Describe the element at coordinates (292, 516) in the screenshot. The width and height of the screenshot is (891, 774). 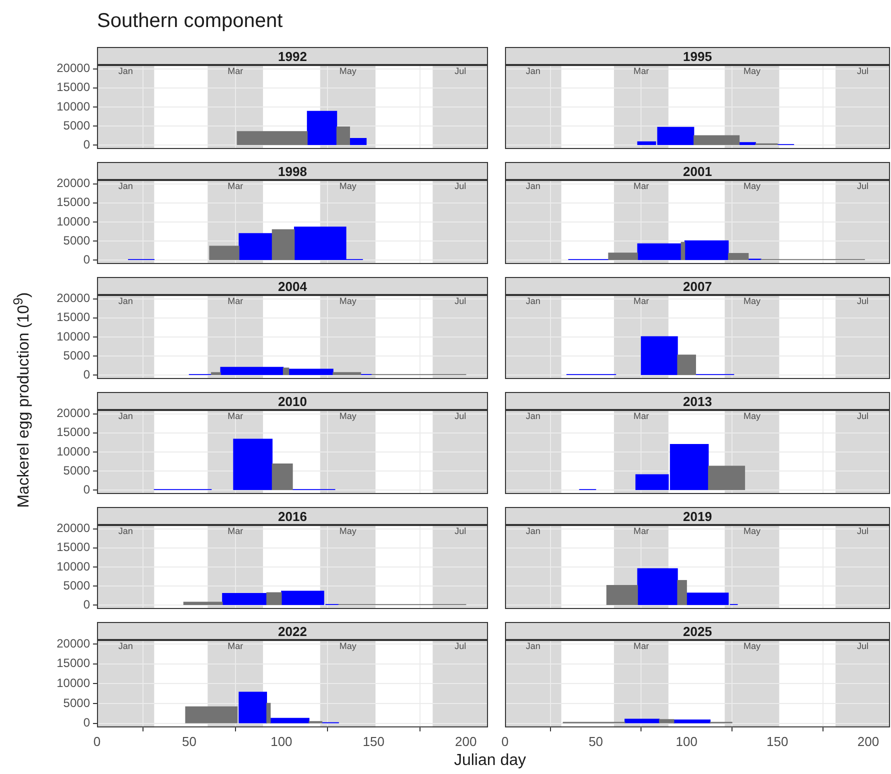
I see `chart-title: 2016` at that location.